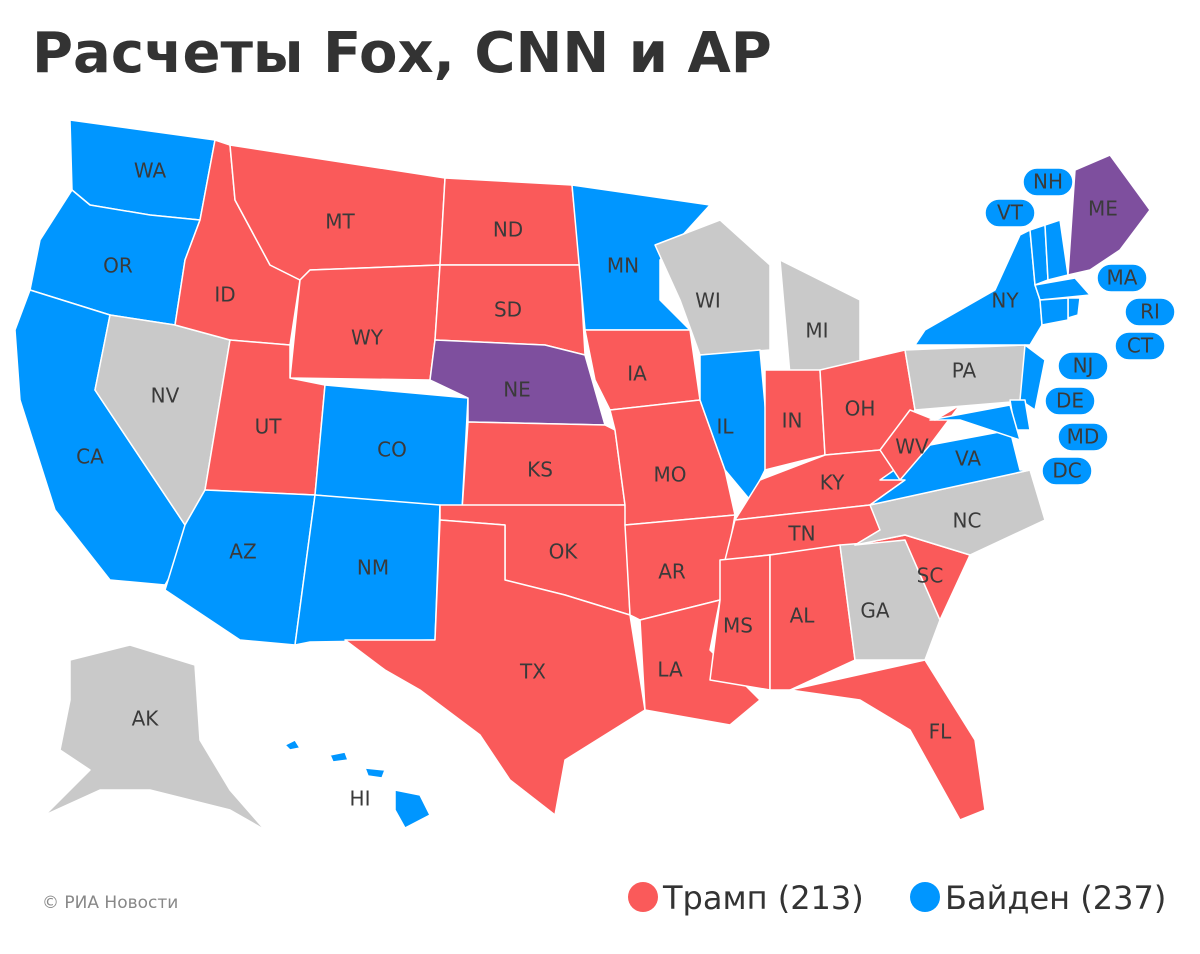  I want to click on state-label: MT, so click(340, 222).